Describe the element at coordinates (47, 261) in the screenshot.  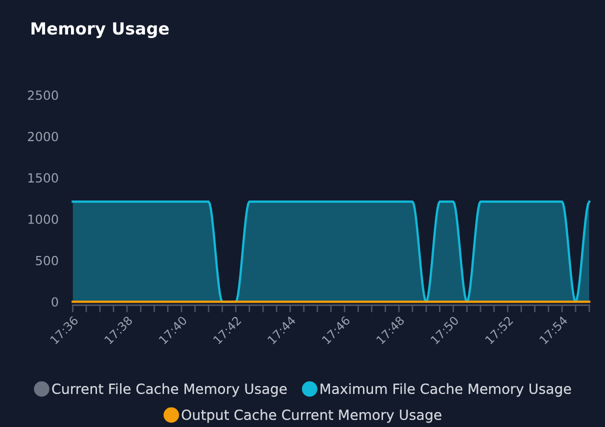
I see `y-tick-label: 500` at that location.